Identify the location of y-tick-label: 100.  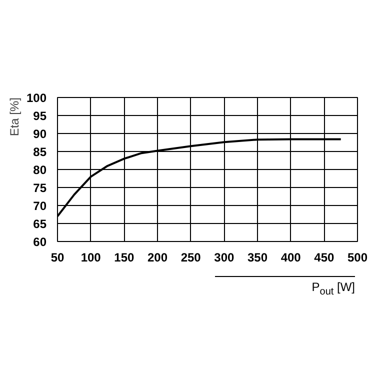
(36, 98).